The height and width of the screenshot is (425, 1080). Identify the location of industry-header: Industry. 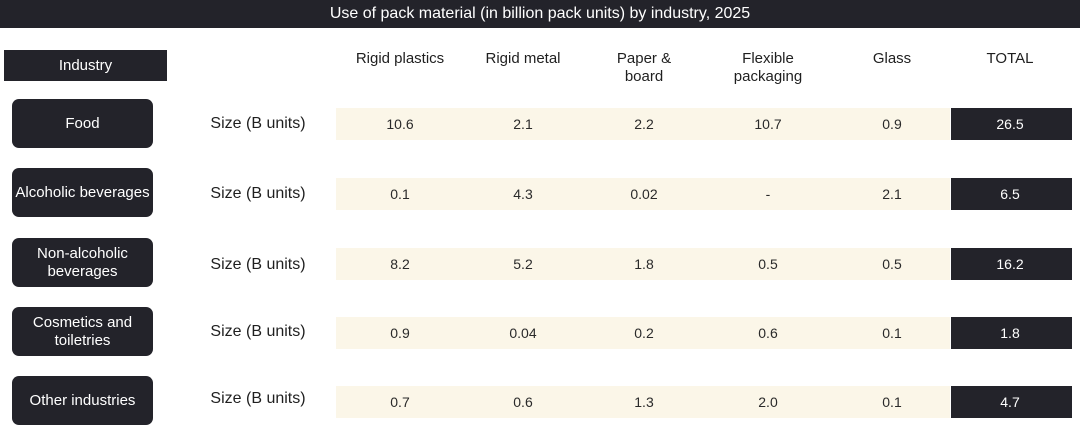
(85, 65).